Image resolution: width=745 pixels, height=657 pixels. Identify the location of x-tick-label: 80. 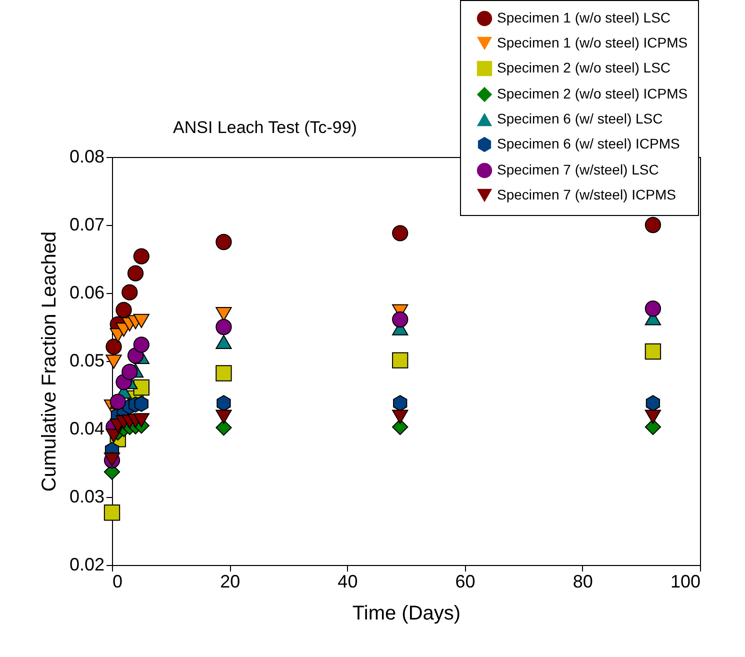
(582, 582).